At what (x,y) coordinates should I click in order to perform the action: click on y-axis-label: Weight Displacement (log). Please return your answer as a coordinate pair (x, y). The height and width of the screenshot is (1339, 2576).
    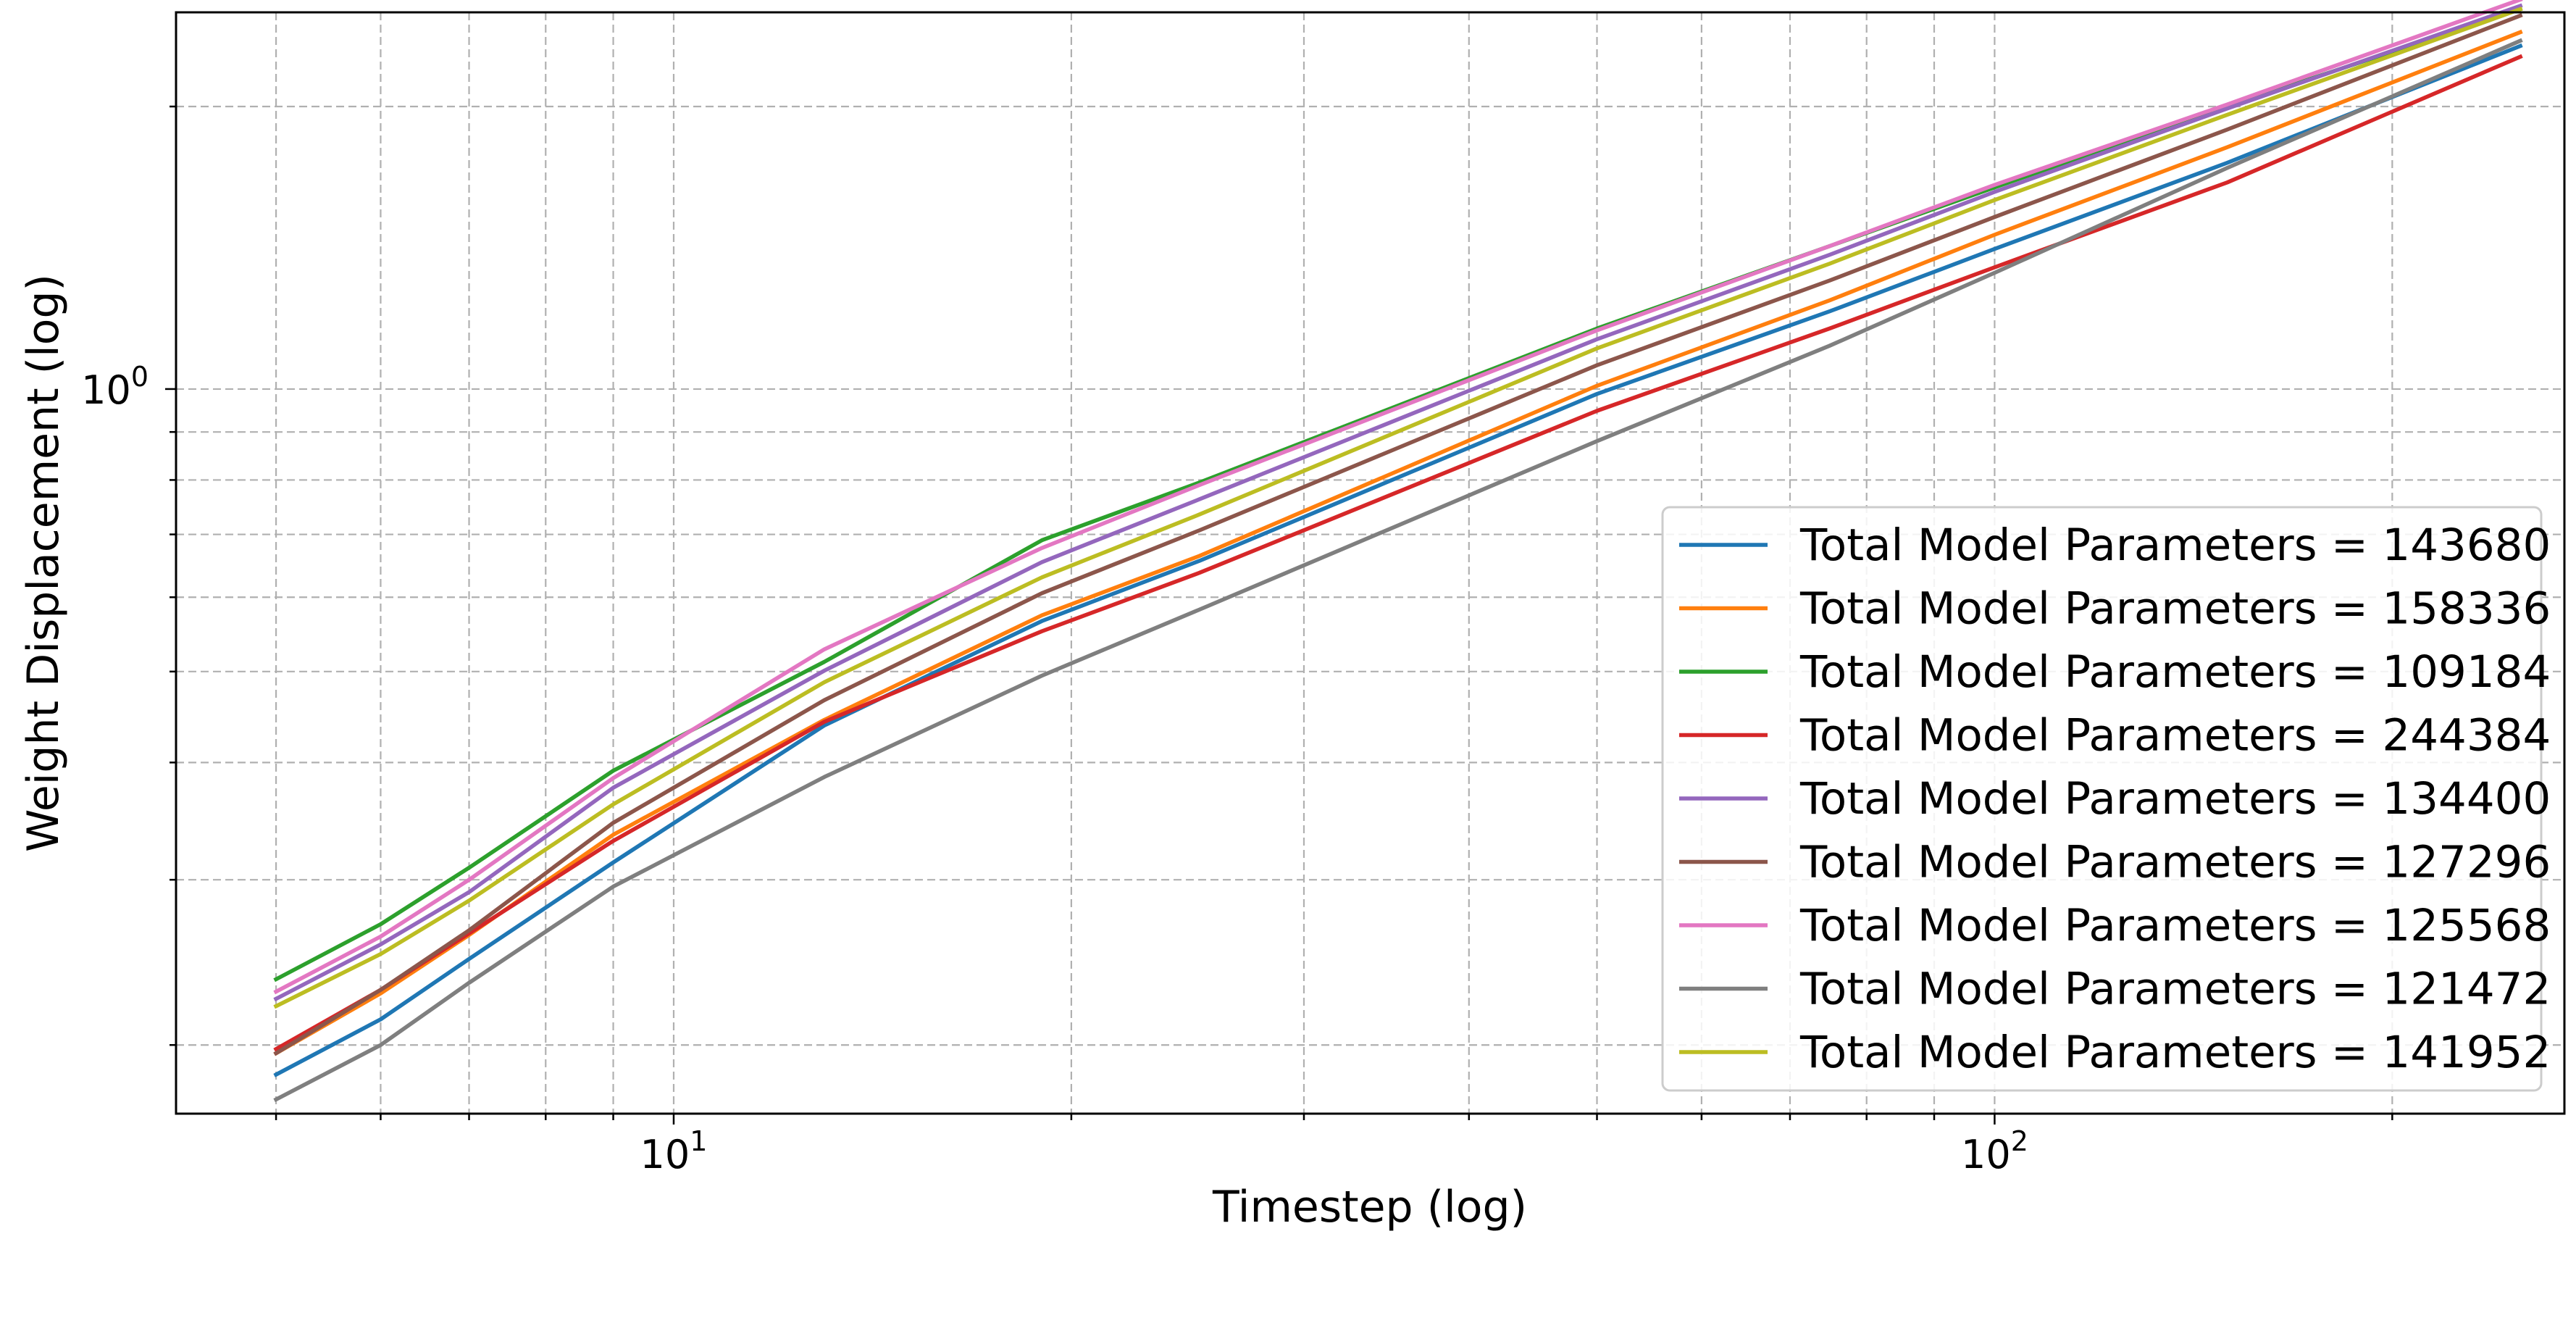
    Looking at the image, I should click on (43, 563).